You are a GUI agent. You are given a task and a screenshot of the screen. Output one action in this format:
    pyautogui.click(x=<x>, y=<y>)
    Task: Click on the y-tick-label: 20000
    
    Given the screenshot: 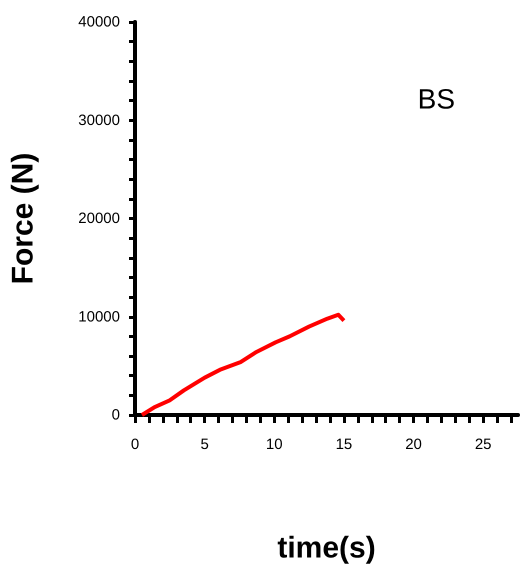 What is the action you would take?
    pyautogui.click(x=99, y=218)
    